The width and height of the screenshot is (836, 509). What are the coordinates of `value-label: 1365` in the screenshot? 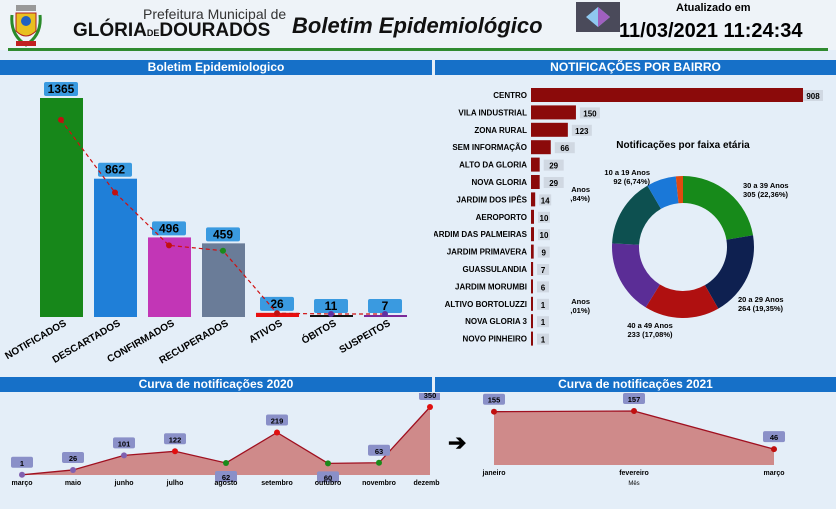 It's located at (61, 89).